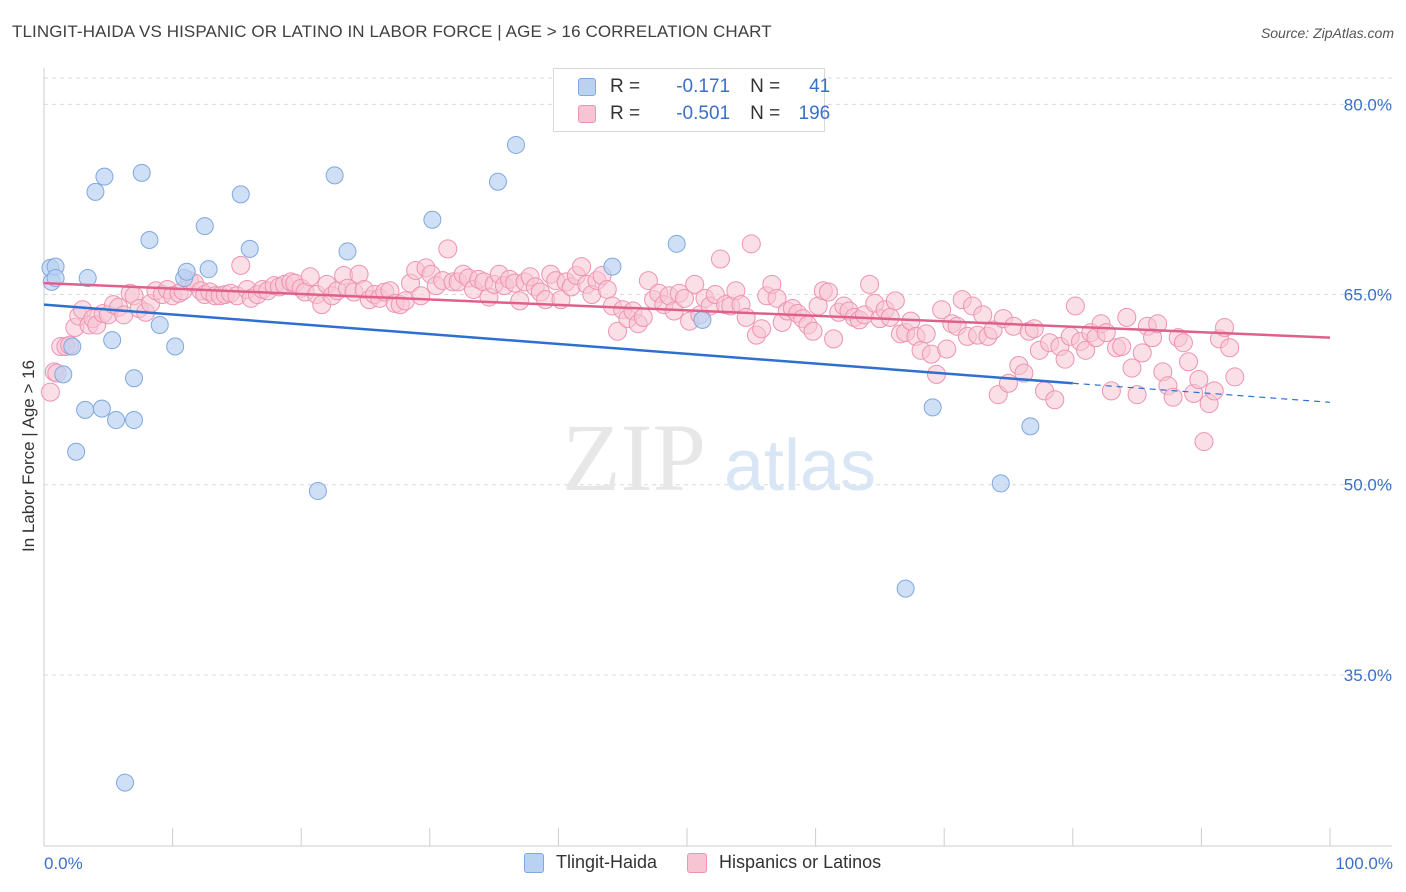 The image size is (1406, 892). Describe the element at coordinates (1368, 675) in the screenshot. I see `y-tick-label: 35.0%` at that location.